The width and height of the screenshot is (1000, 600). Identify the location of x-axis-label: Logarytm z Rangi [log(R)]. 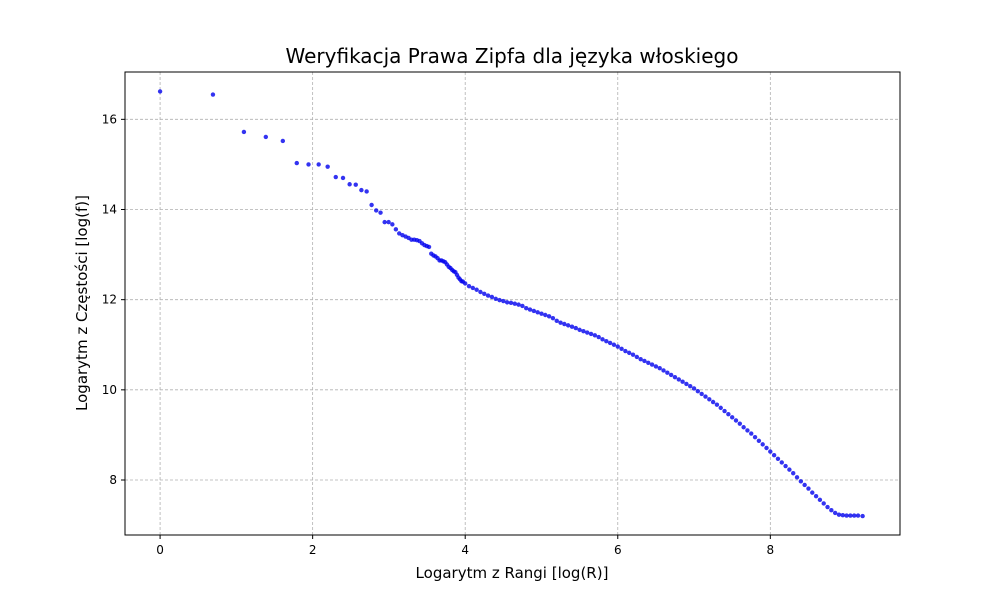
(512, 573).